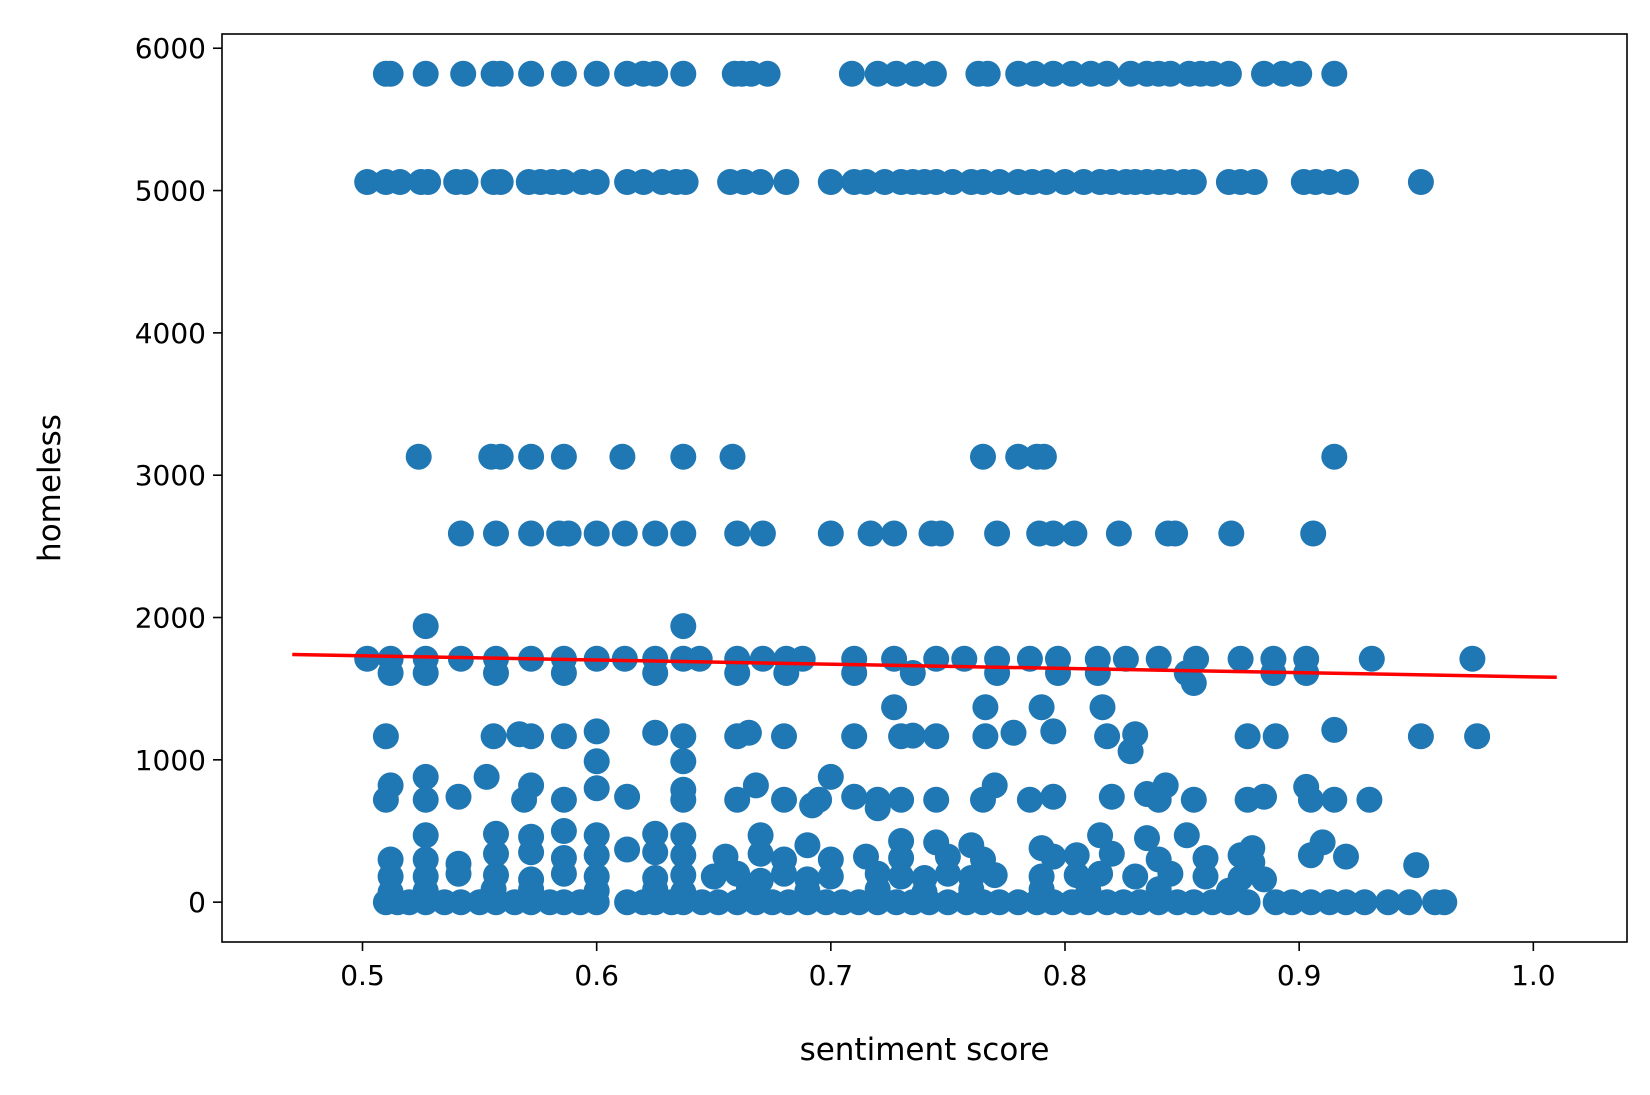 Image resolution: width=1650 pixels, height=1095 pixels. Describe the element at coordinates (170, 48) in the screenshot. I see `y-tick-label: 6000` at that location.